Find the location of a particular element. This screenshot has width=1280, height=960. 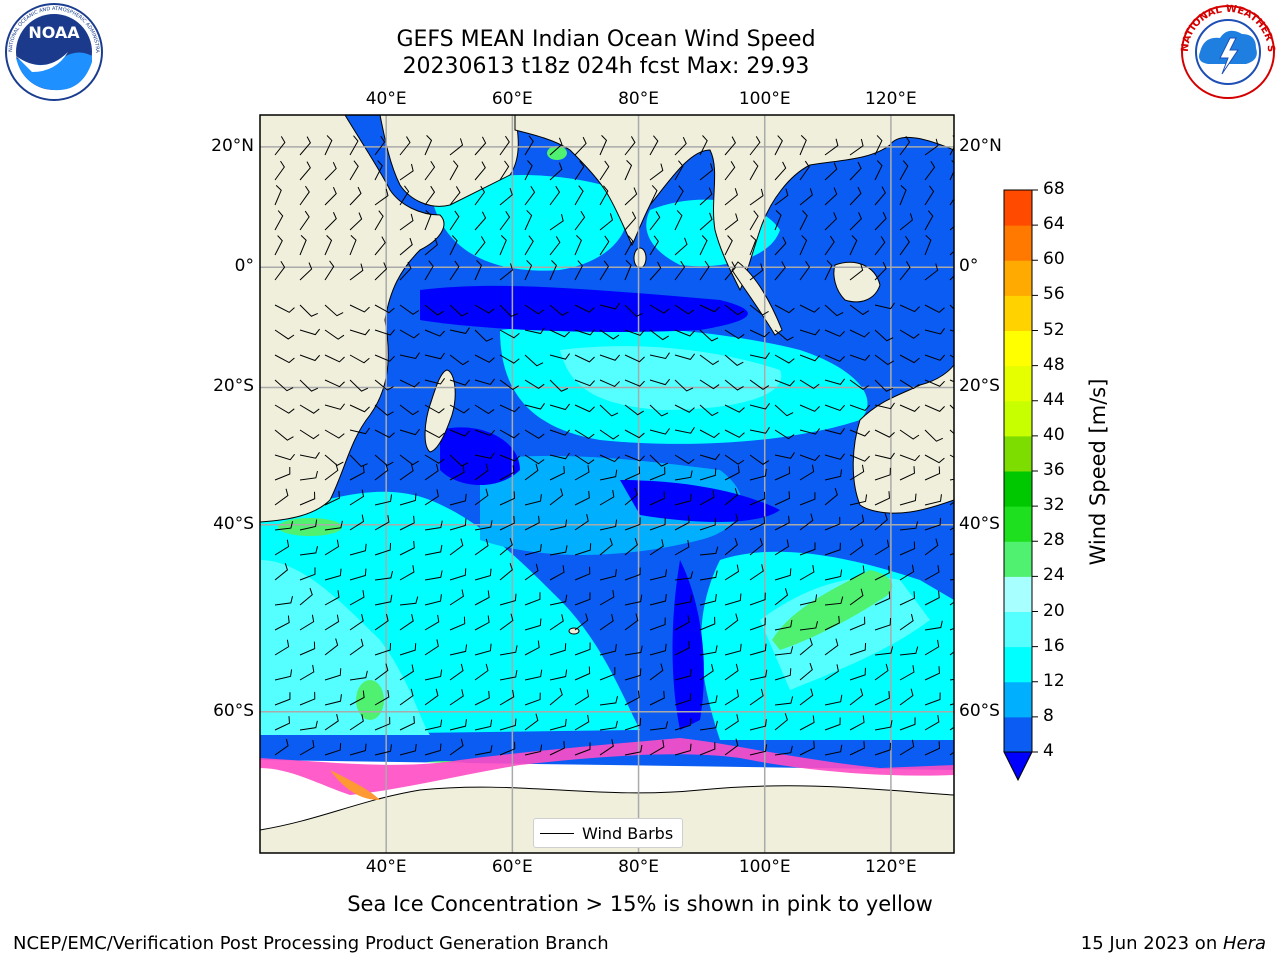

colorbar-segment is located at coordinates (1018, 348).